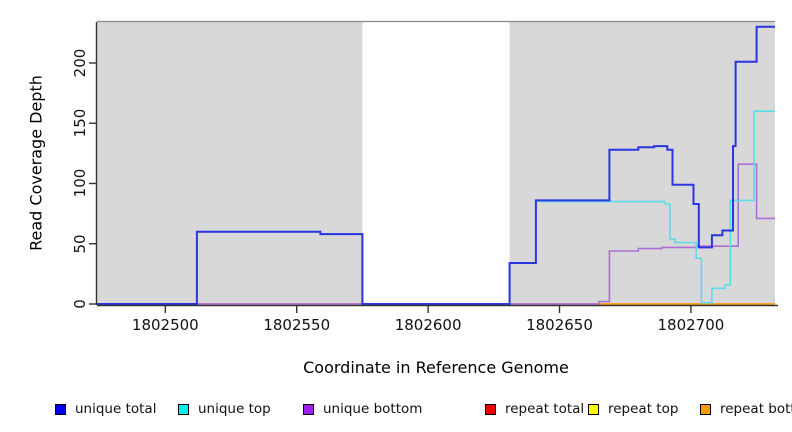 The image size is (792, 432). I want to click on x-tick-label: 1802650, so click(559, 325).